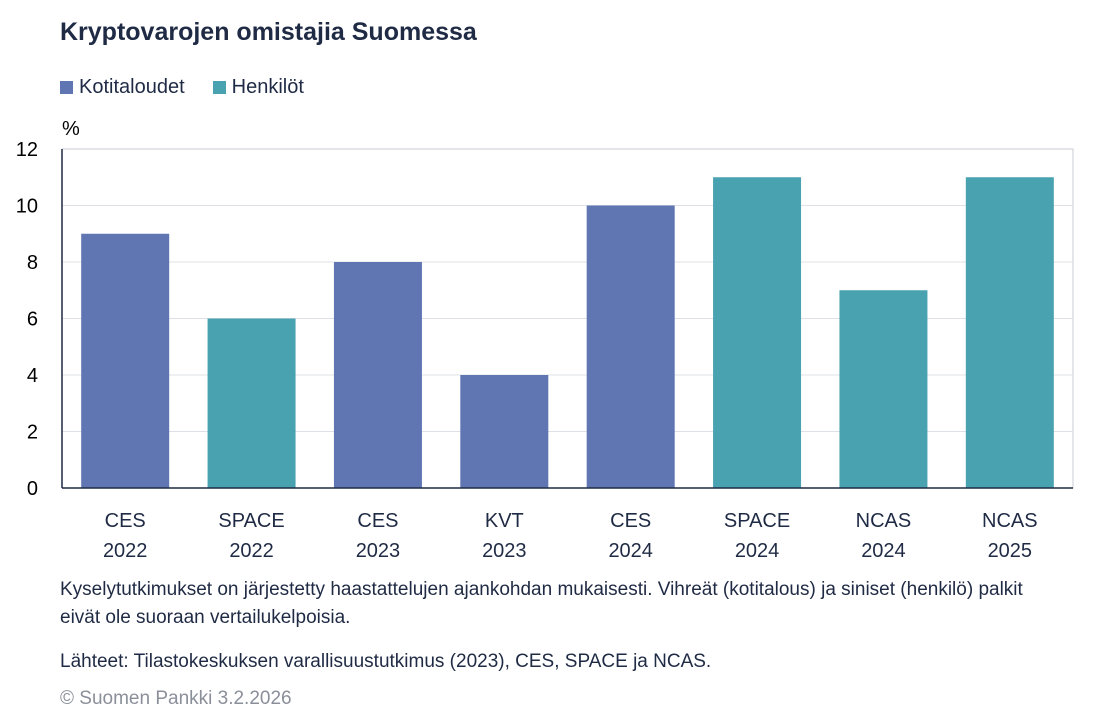 This screenshot has width=1103, height=720. What do you see at coordinates (27, 207) in the screenshot?
I see `y-tick-label: 10` at bounding box center [27, 207].